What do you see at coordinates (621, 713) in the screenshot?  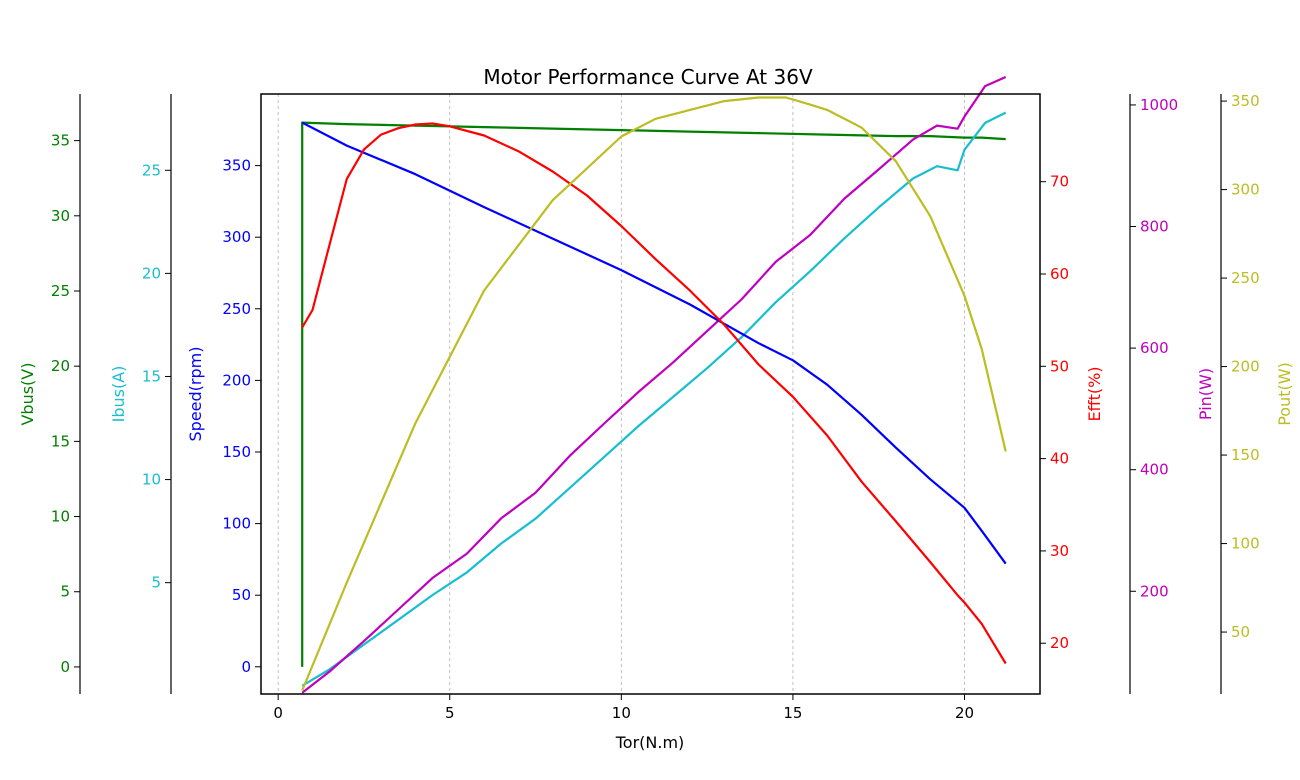 I see `x-tick-label: 10` at bounding box center [621, 713].